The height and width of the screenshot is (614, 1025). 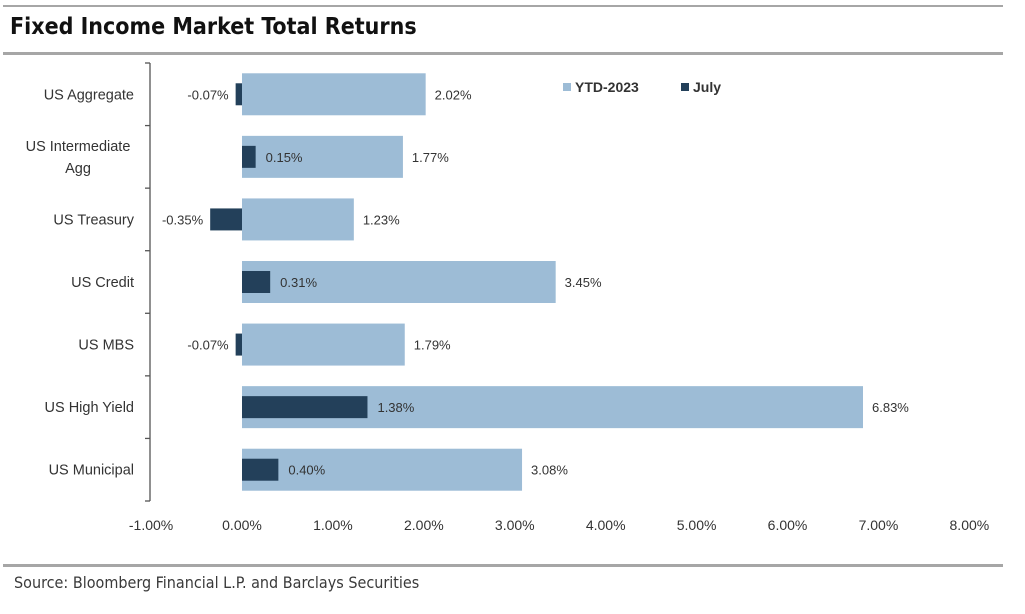 I want to click on title-rule, so click(x=503, y=53).